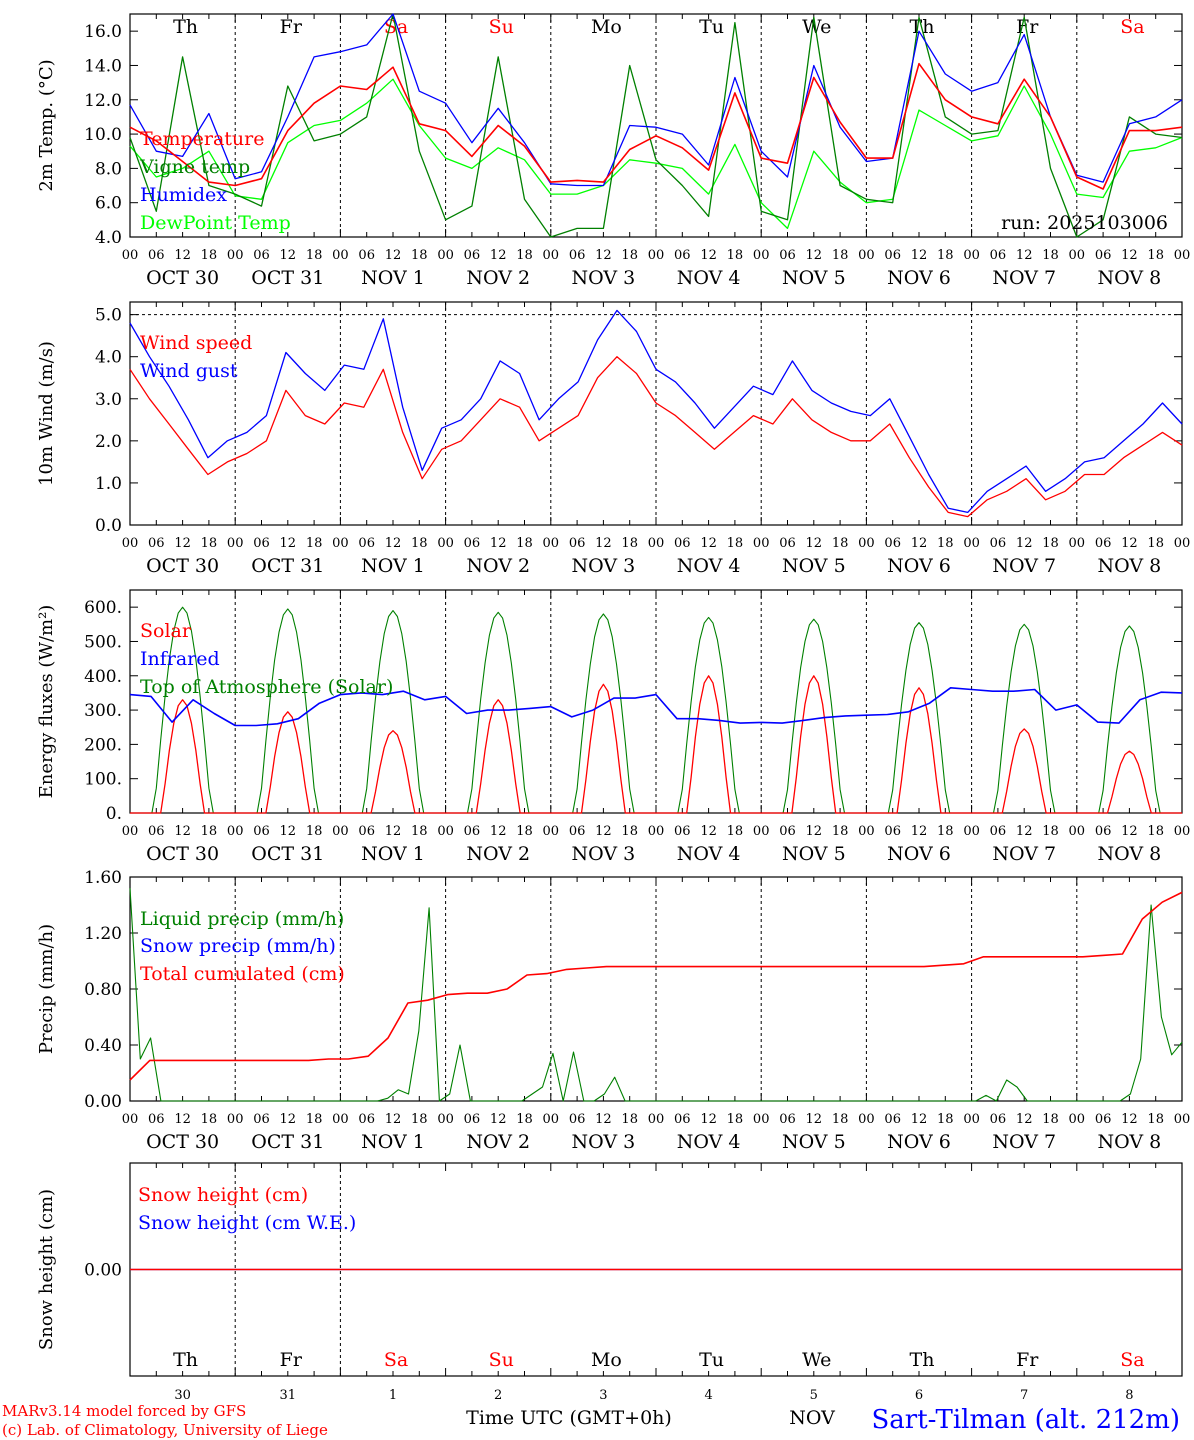  Describe the element at coordinates (1024, 1395) in the screenshot. I see `day-number: 7` at that location.